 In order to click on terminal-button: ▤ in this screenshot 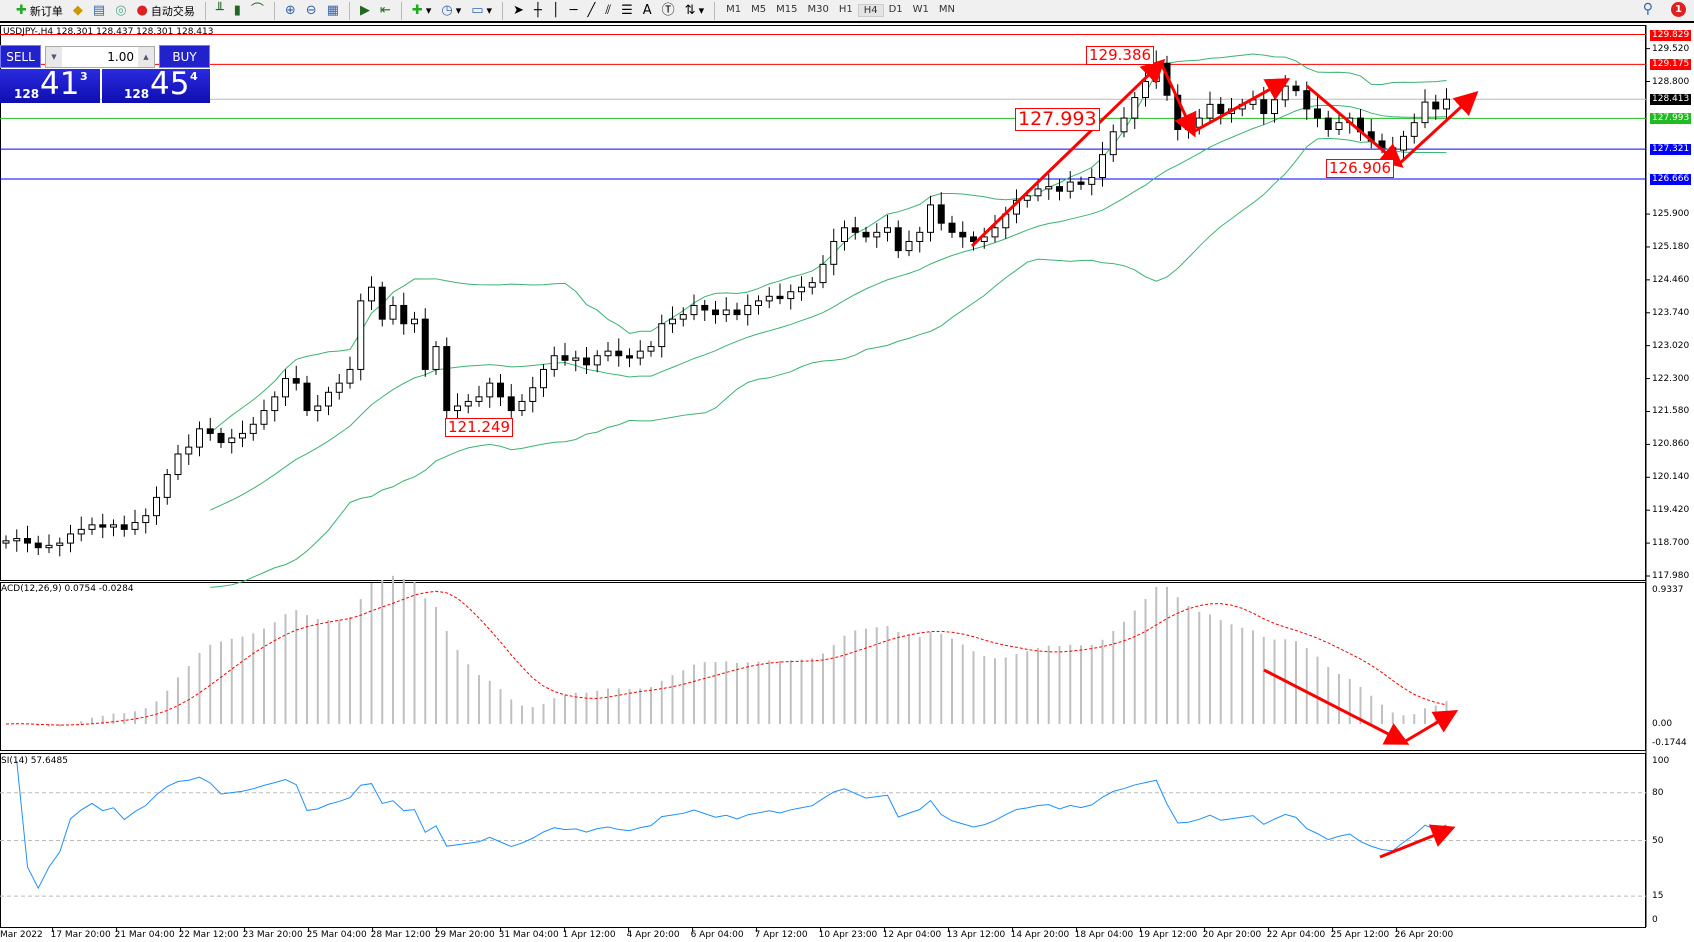, I will do `click(99, 11)`.